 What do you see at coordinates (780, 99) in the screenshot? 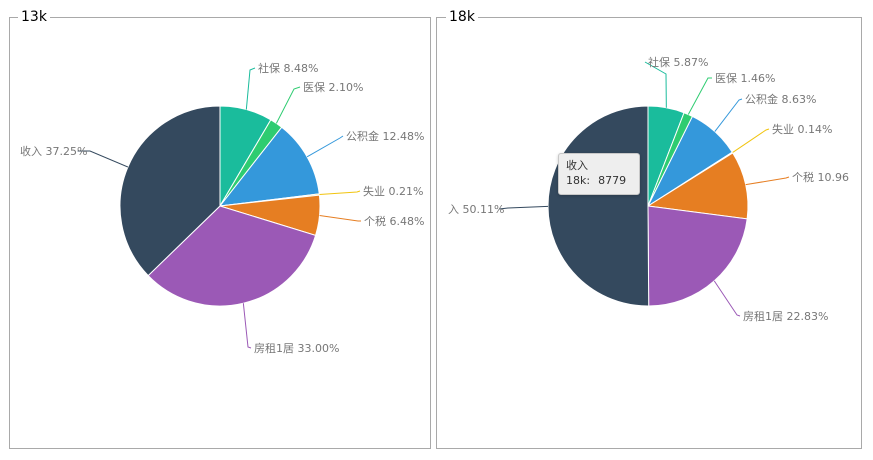
I see `slice-label-18k-gongjijin: 公积金 8.63%` at bounding box center [780, 99].